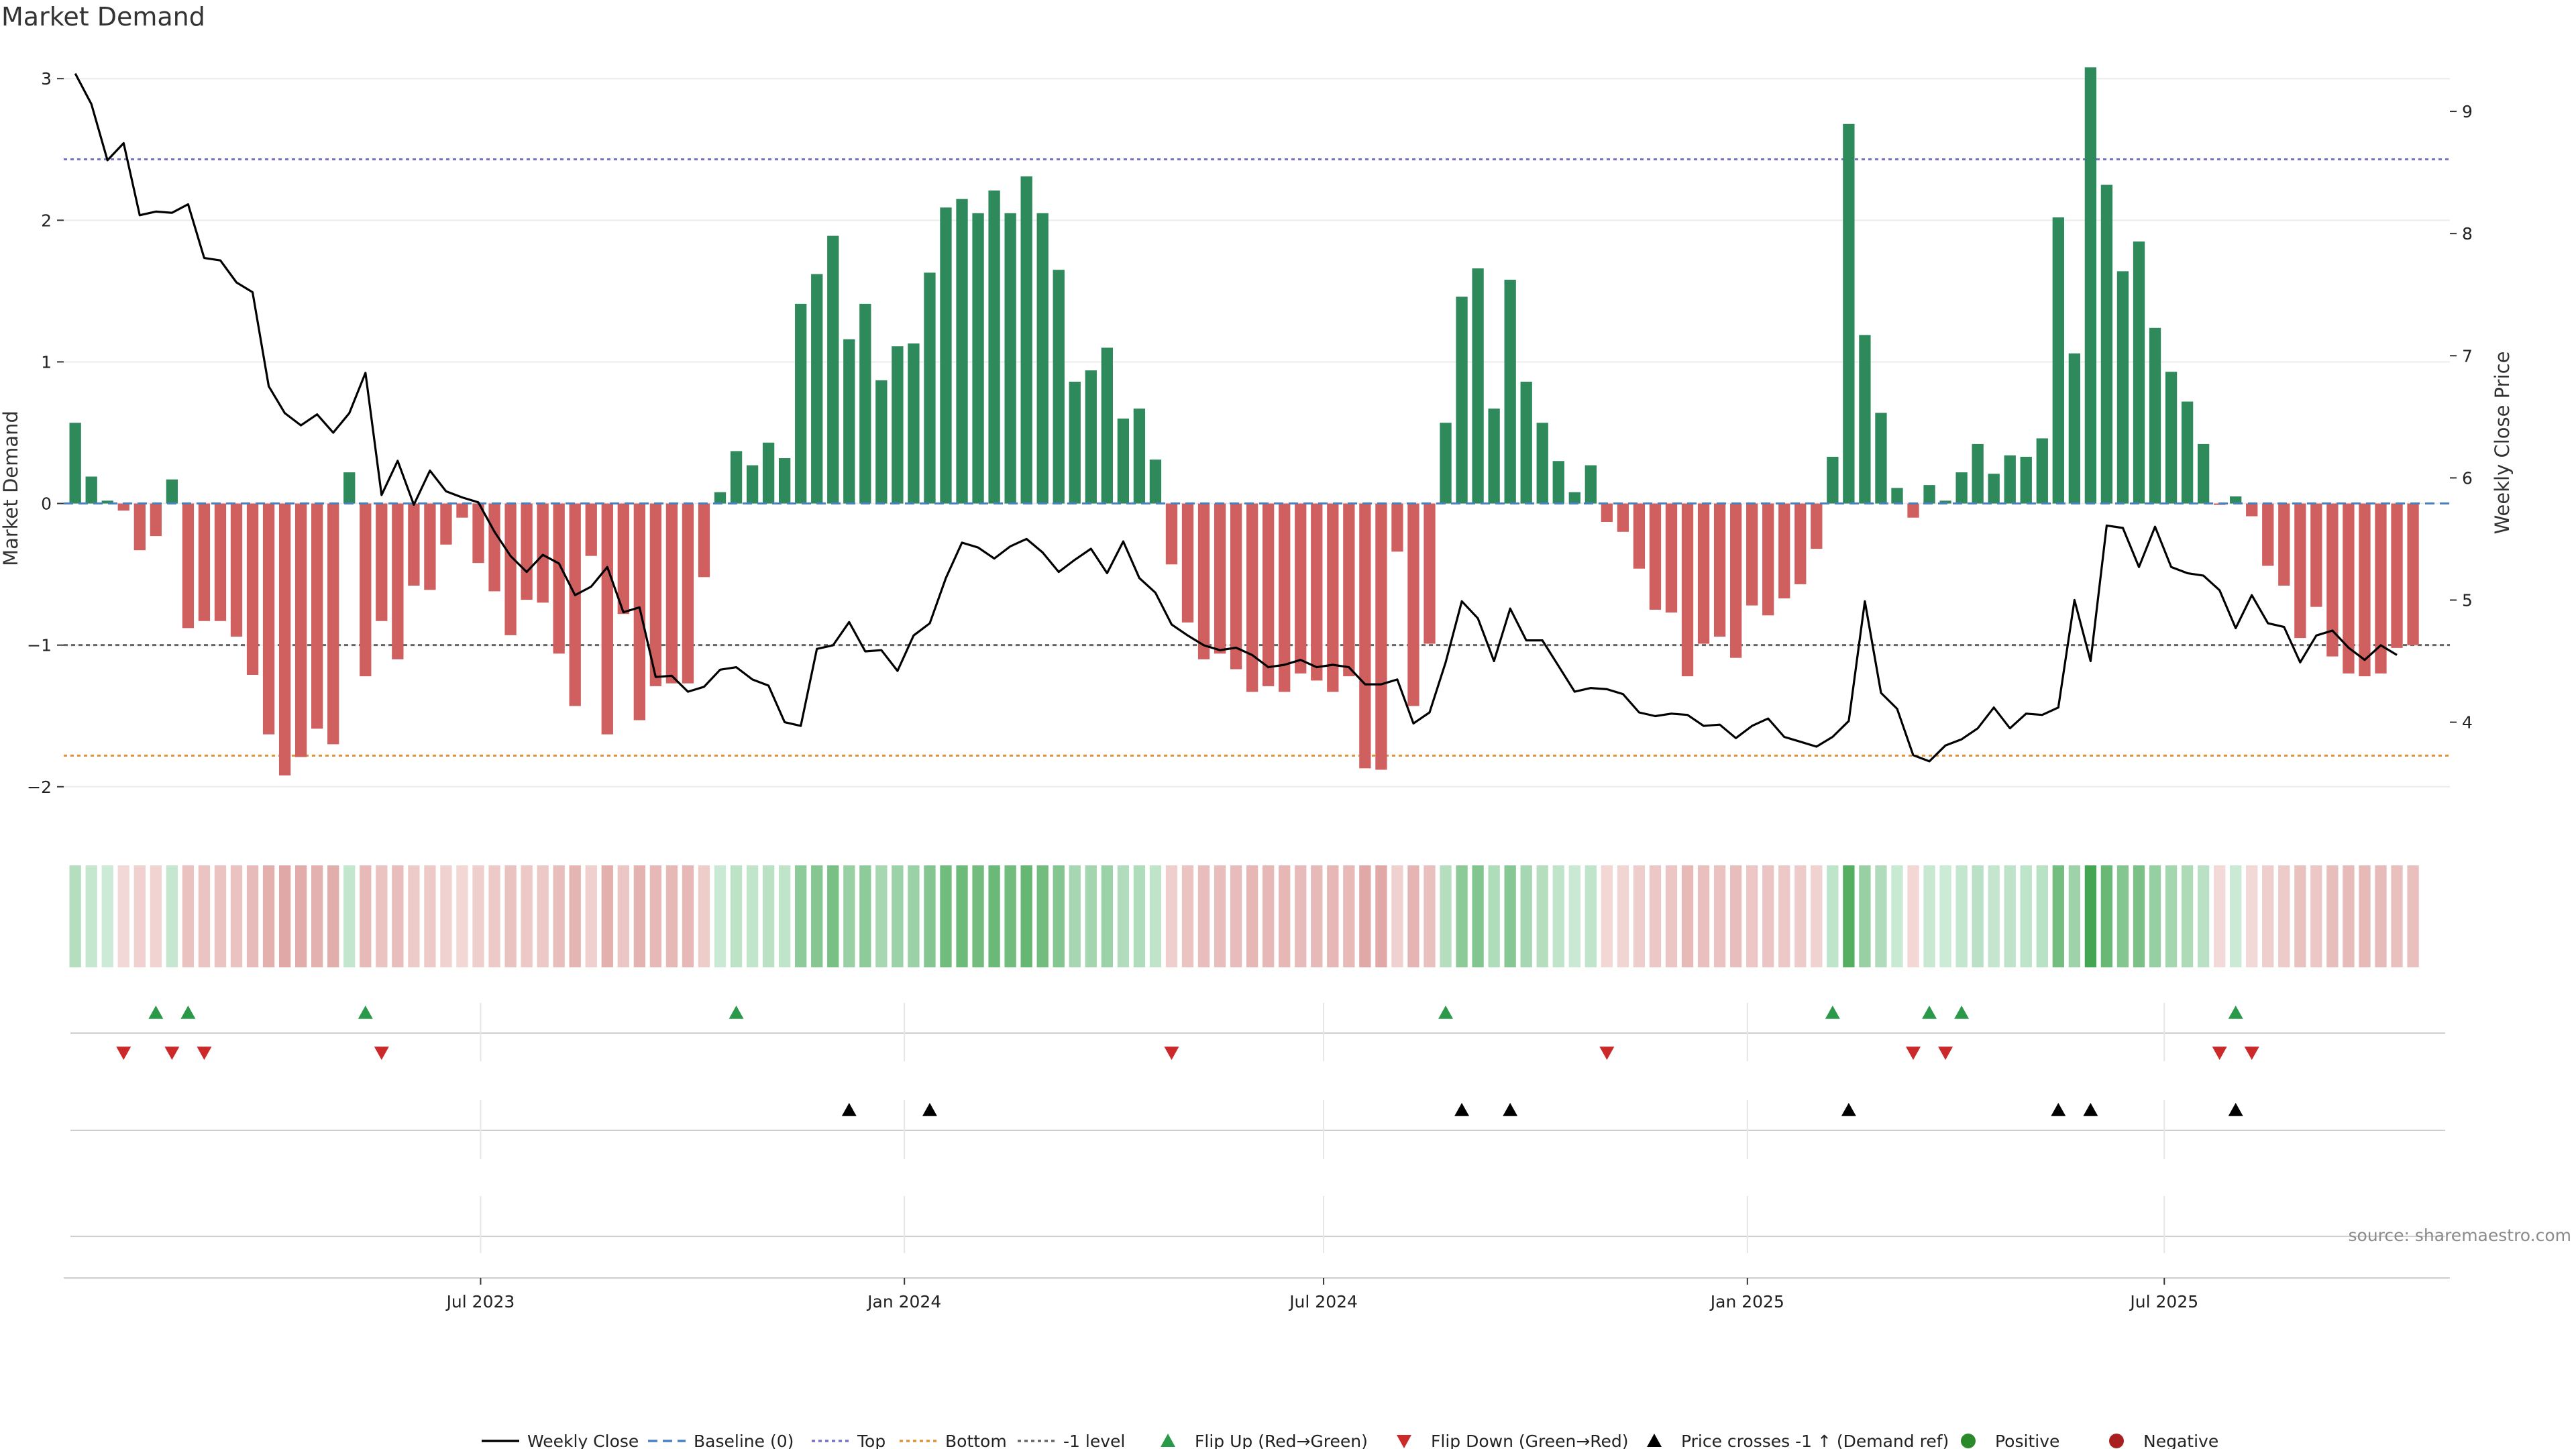 This screenshot has height=1449, width=2576. Describe the element at coordinates (46, 79) in the screenshot. I see `y-tick-label-left: 3` at that location.